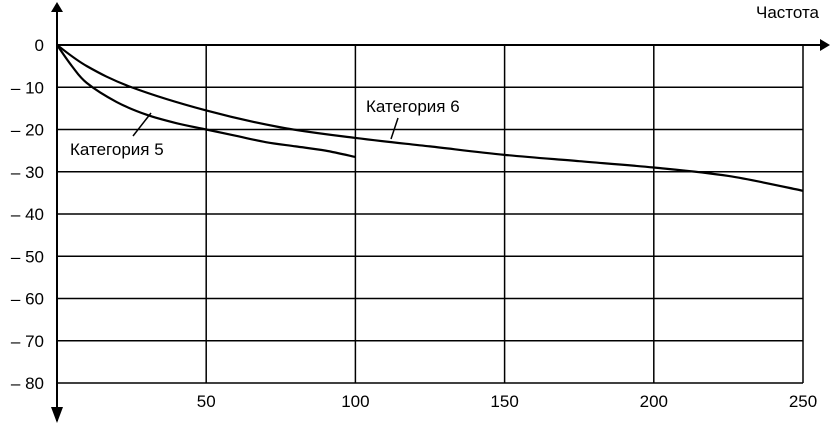 This screenshot has height=427, width=831. What do you see at coordinates (117, 149) in the screenshot?
I see `series-label-1: Категория 5` at bounding box center [117, 149].